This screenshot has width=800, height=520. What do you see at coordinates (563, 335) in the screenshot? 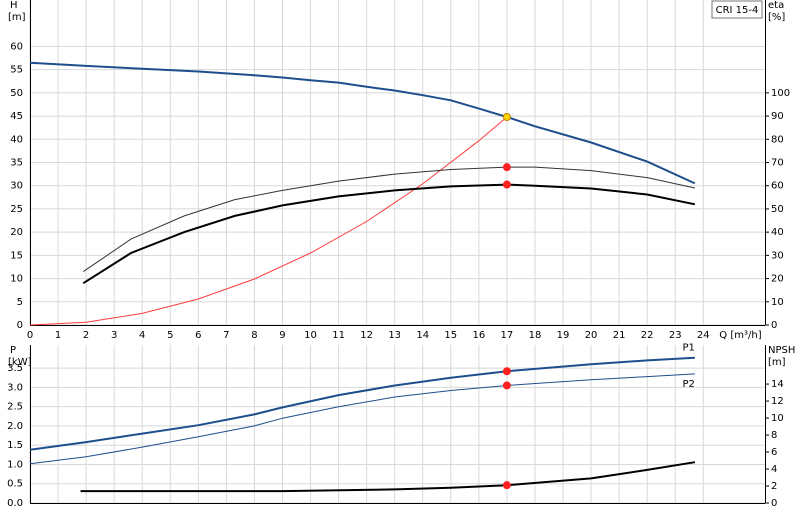
I see `x-tick-label: 19` at bounding box center [563, 335].